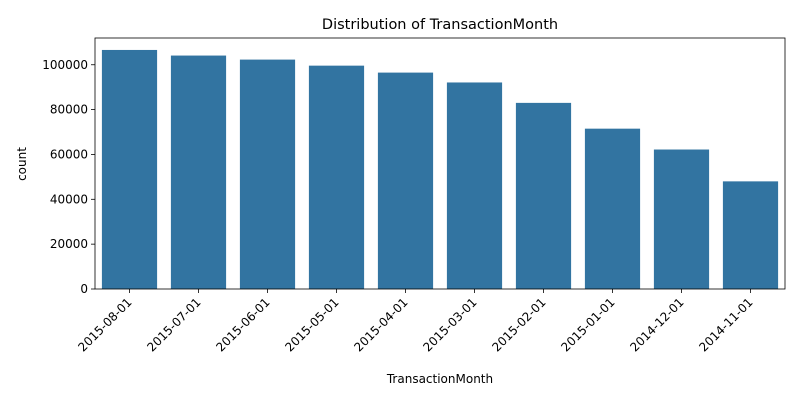 This screenshot has height=404, width=800. What do you see at coordinates (518, 324) in the screenshot?
I see `x-tick-label: 2015-02-01` at bounding box center [518, 324].